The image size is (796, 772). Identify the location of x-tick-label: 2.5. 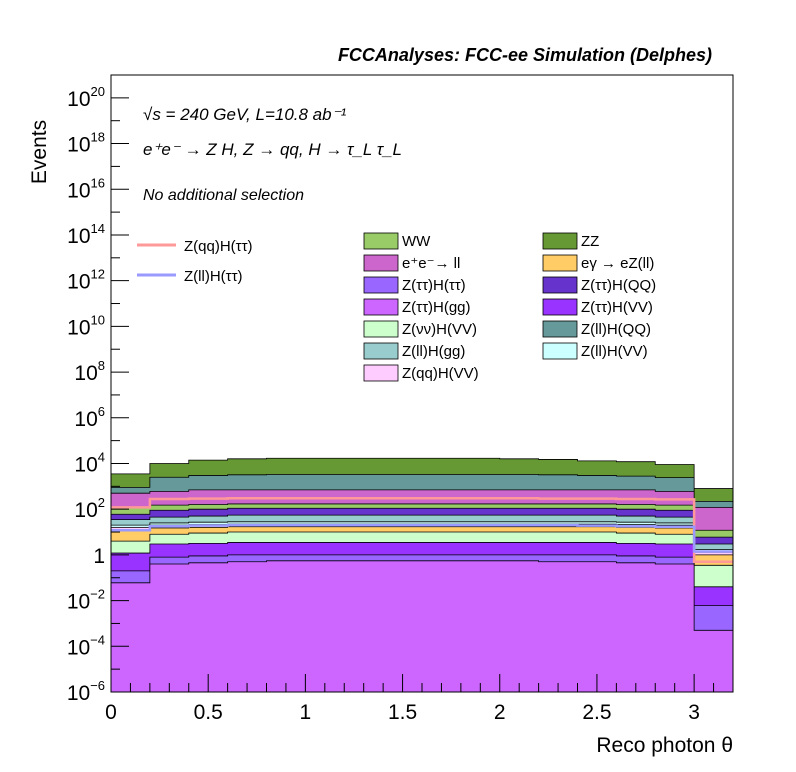
(596, 712).